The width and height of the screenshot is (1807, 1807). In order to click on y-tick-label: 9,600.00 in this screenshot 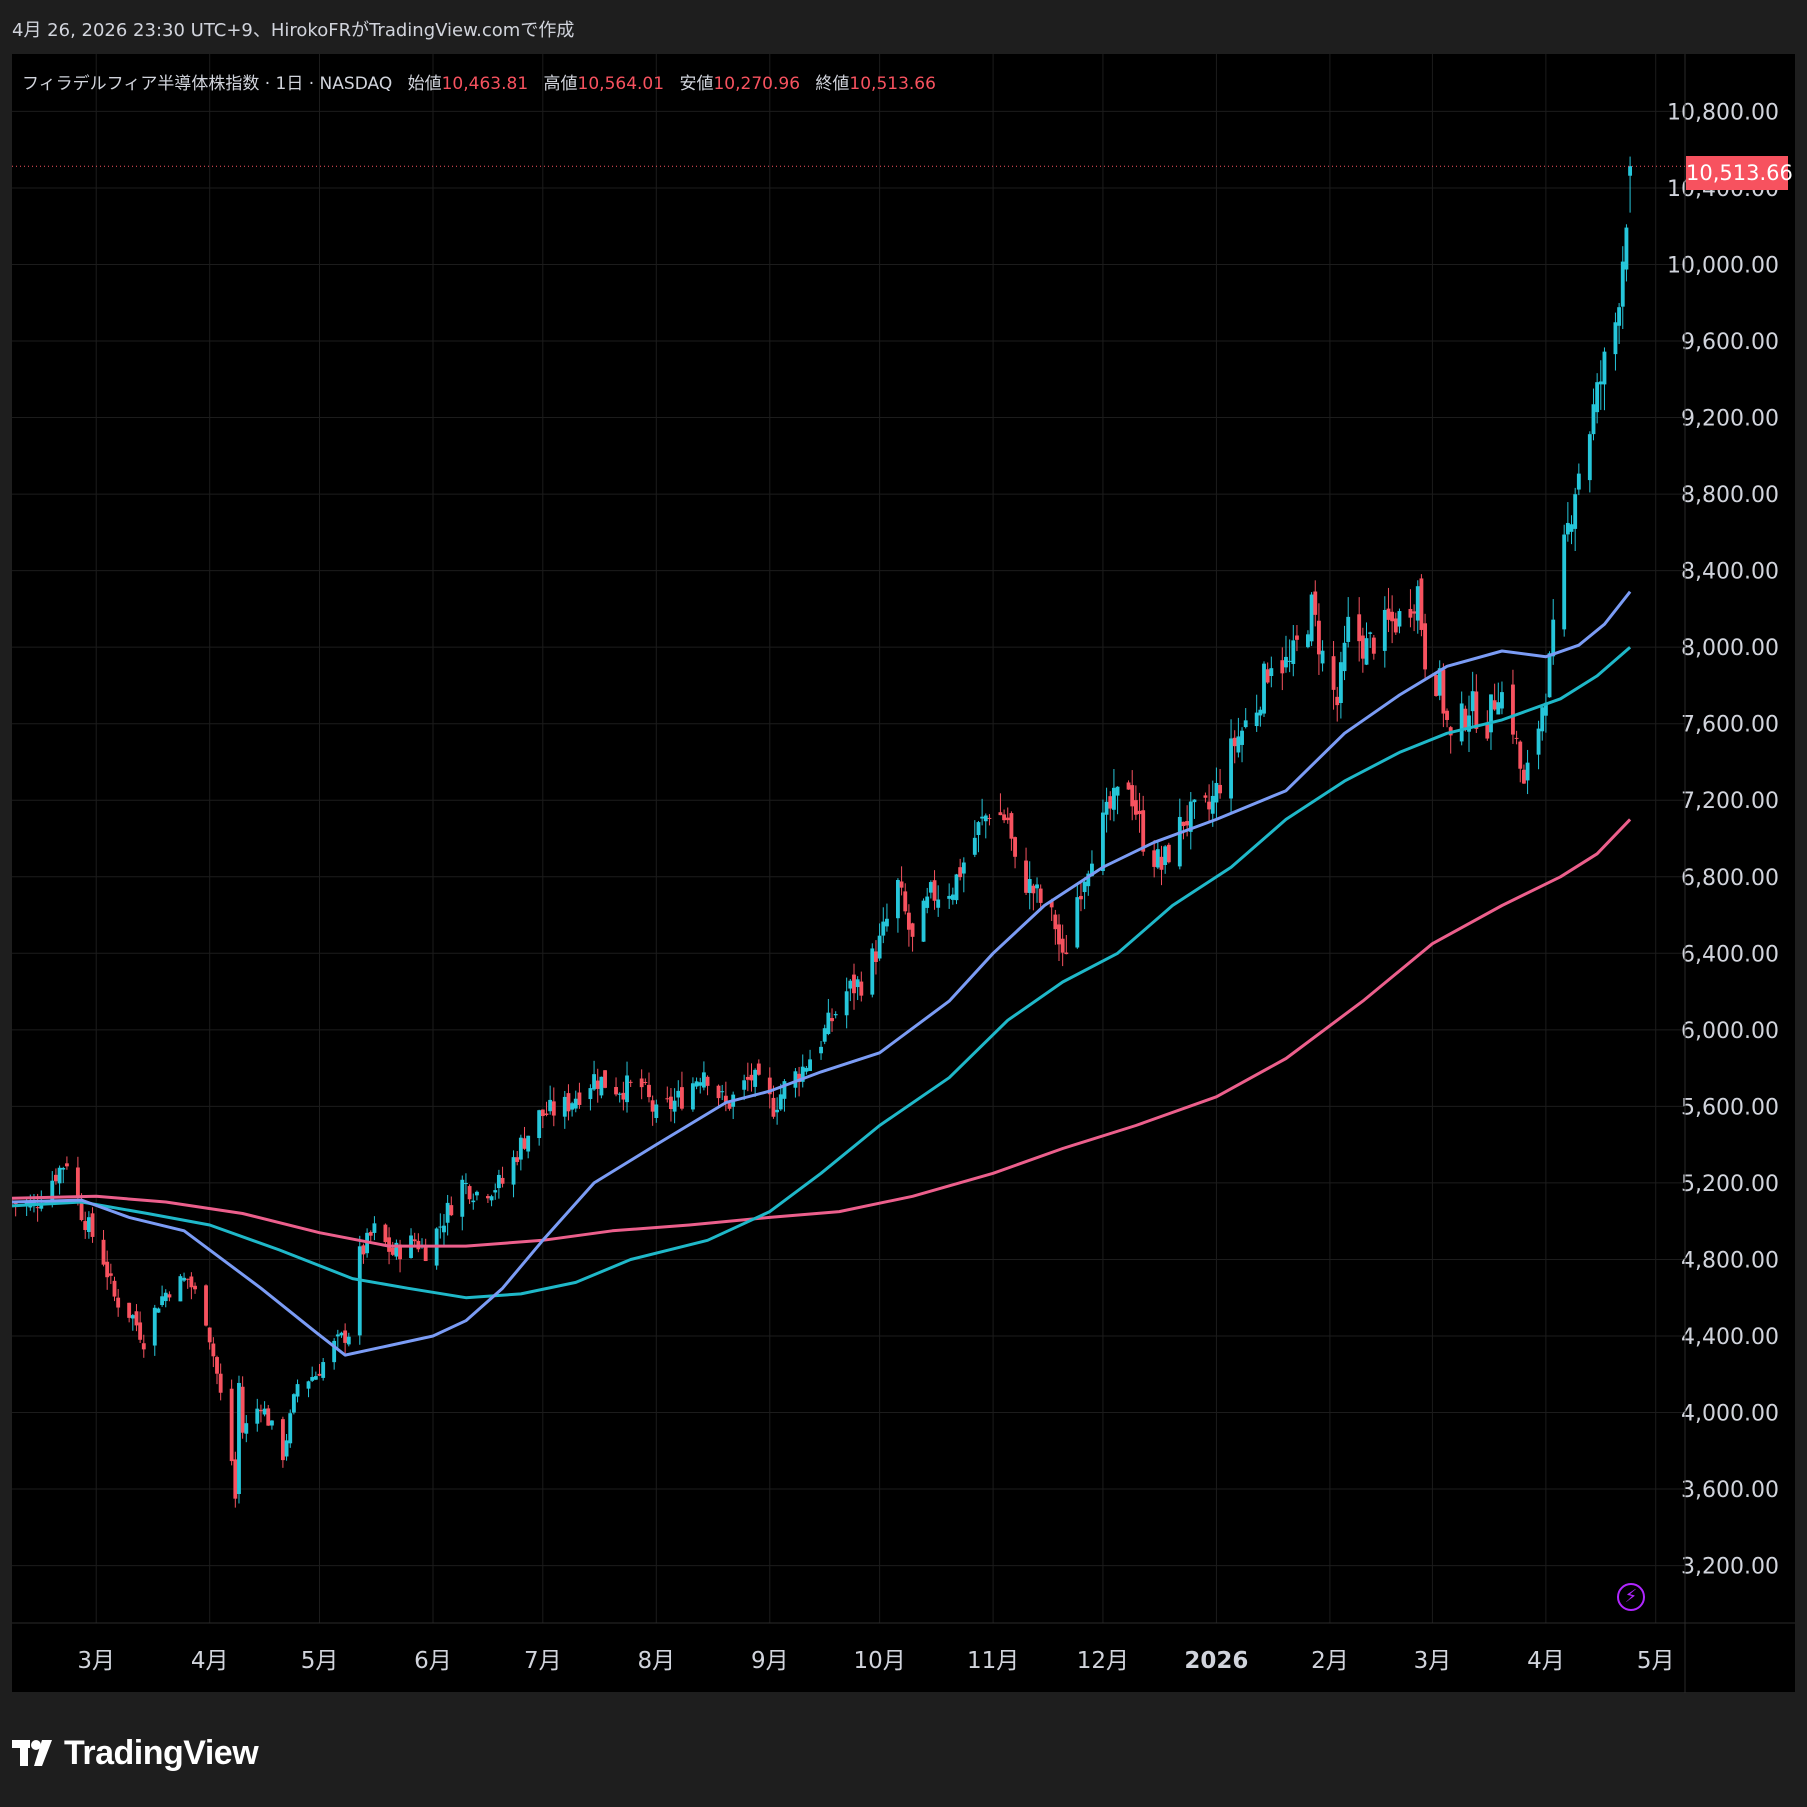, I will do `click(1730, 342)`.